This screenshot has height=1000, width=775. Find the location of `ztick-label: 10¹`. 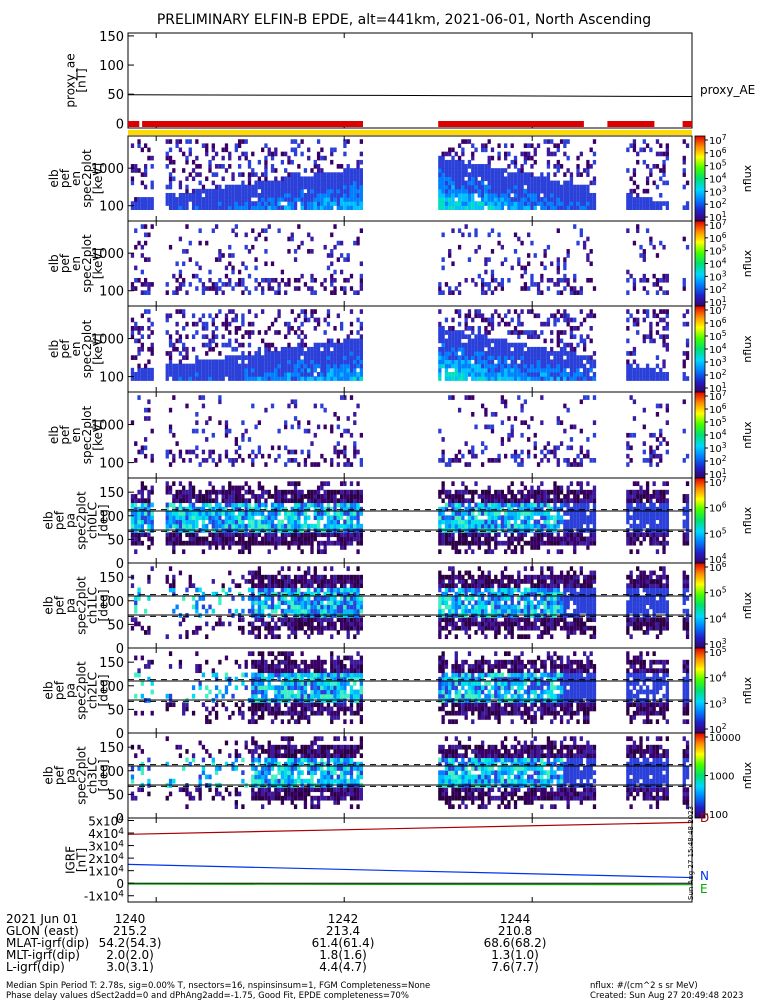

ztick-label: 10¹ is located at coordinates (718, 388).